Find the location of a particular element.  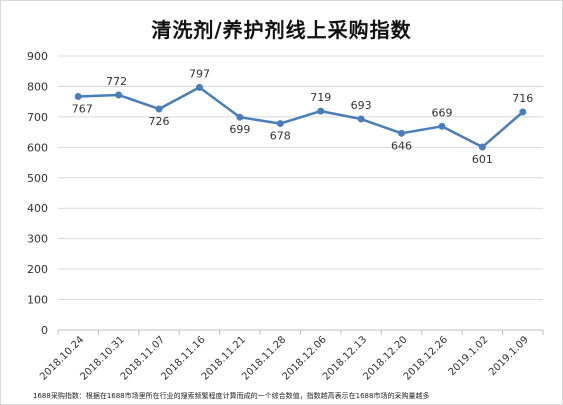

x-tick-label: 2019.1.09 is located at coordinates (509, 356).